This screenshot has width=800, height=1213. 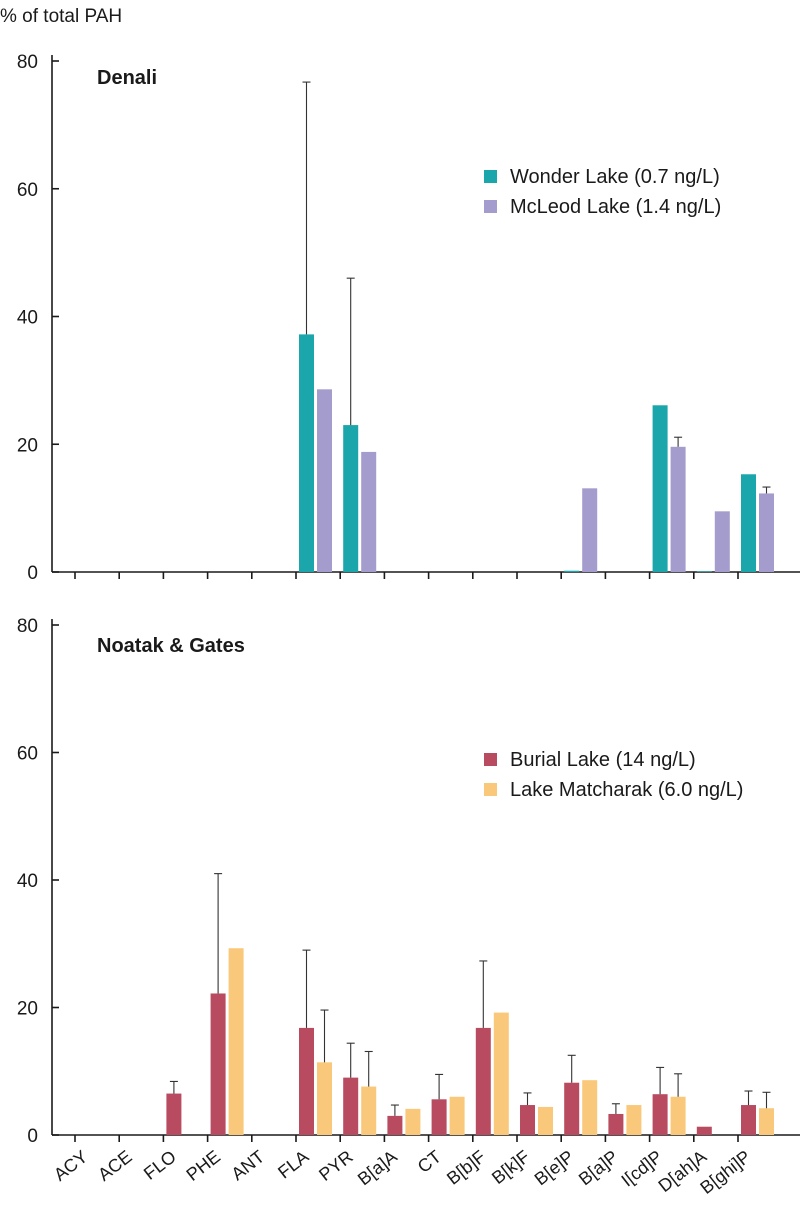 What do you see at coordinates (324, 480) in the screenshot?
I see `bar-mcleod-lake-fla` at bounding box center [324, 480].